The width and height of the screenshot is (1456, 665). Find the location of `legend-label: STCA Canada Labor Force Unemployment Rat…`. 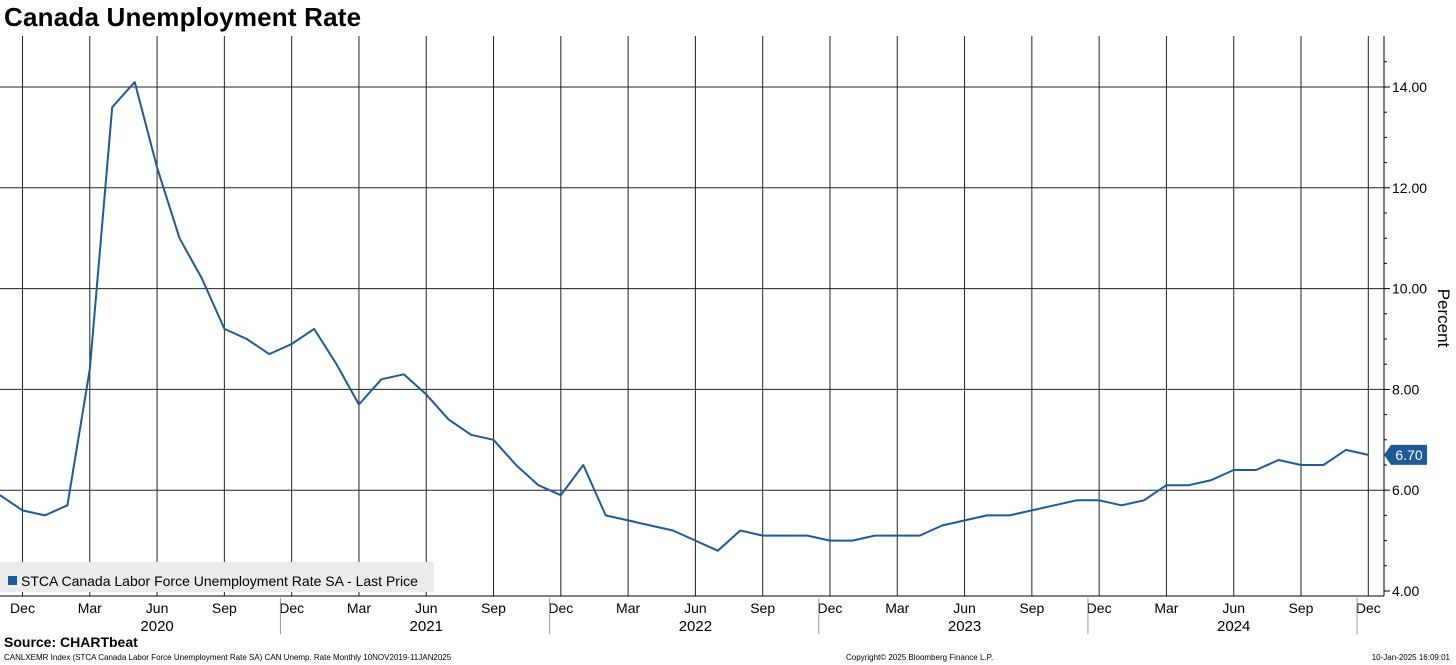

legend-label: STCA Canada Labor Force Unemployment Rat… is located at coordinates (219, 581).